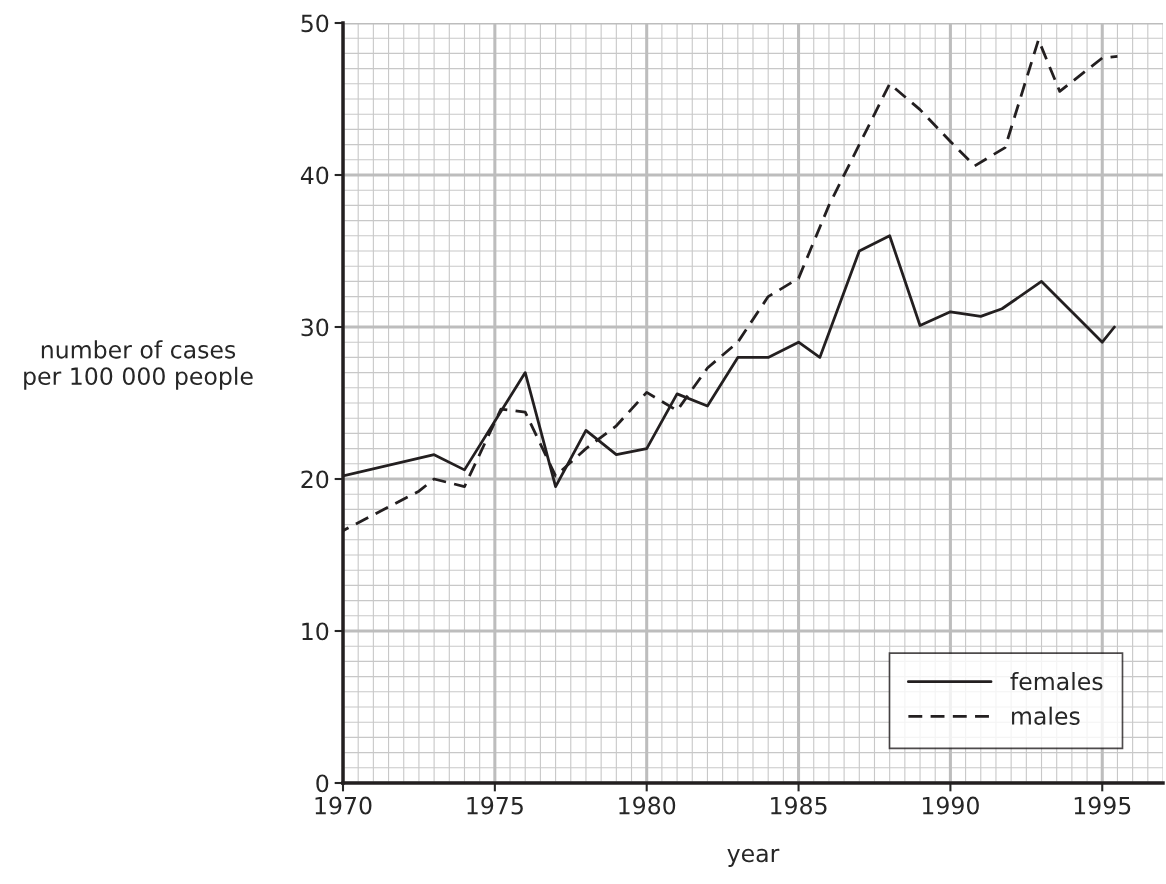 This screenshot has height=884, width=1166. Describe the element at coordinates (647, 805) in the screenshot. I see `x-tick-label: 1980` at that location.